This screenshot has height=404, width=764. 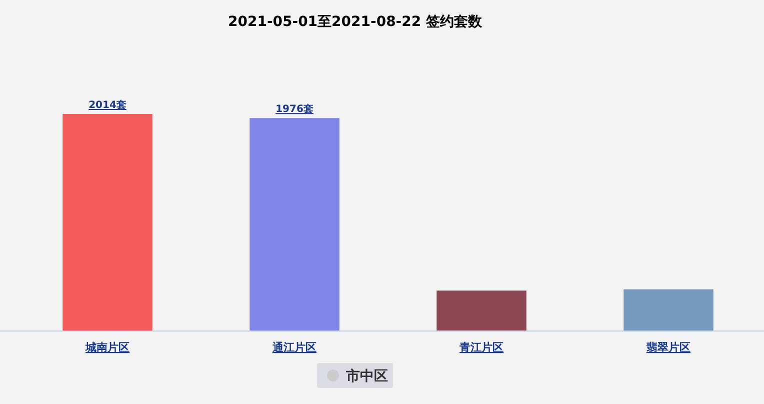 What do you see at coordinates (355, 22) in the screenshot?
I see `title: 2021-05-01至2021-08-22 签约套数` at bounding box center [355, 22].